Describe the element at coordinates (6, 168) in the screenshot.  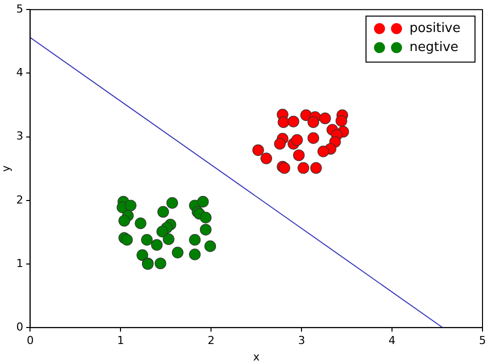
I see `y-axis-title: y` at that location.